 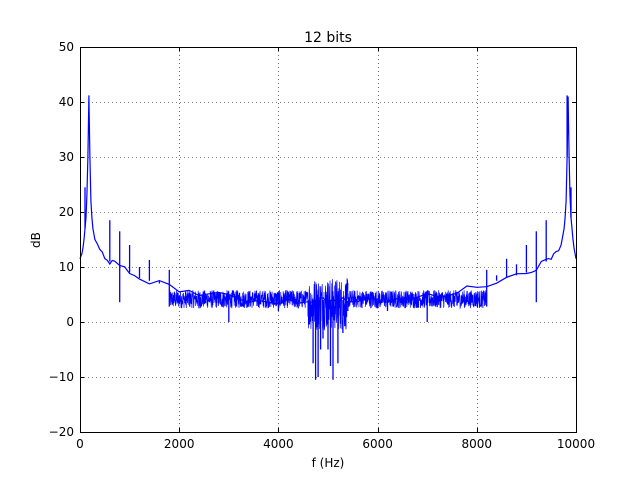 I want to click on y-tick-label: 0, so click(x=70, y=322).